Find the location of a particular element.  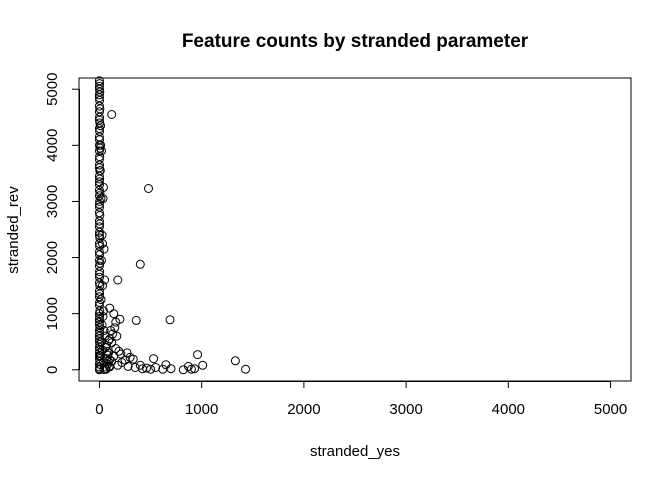

x-axis-label: stranded_yes is located at coordinates (355, 451).